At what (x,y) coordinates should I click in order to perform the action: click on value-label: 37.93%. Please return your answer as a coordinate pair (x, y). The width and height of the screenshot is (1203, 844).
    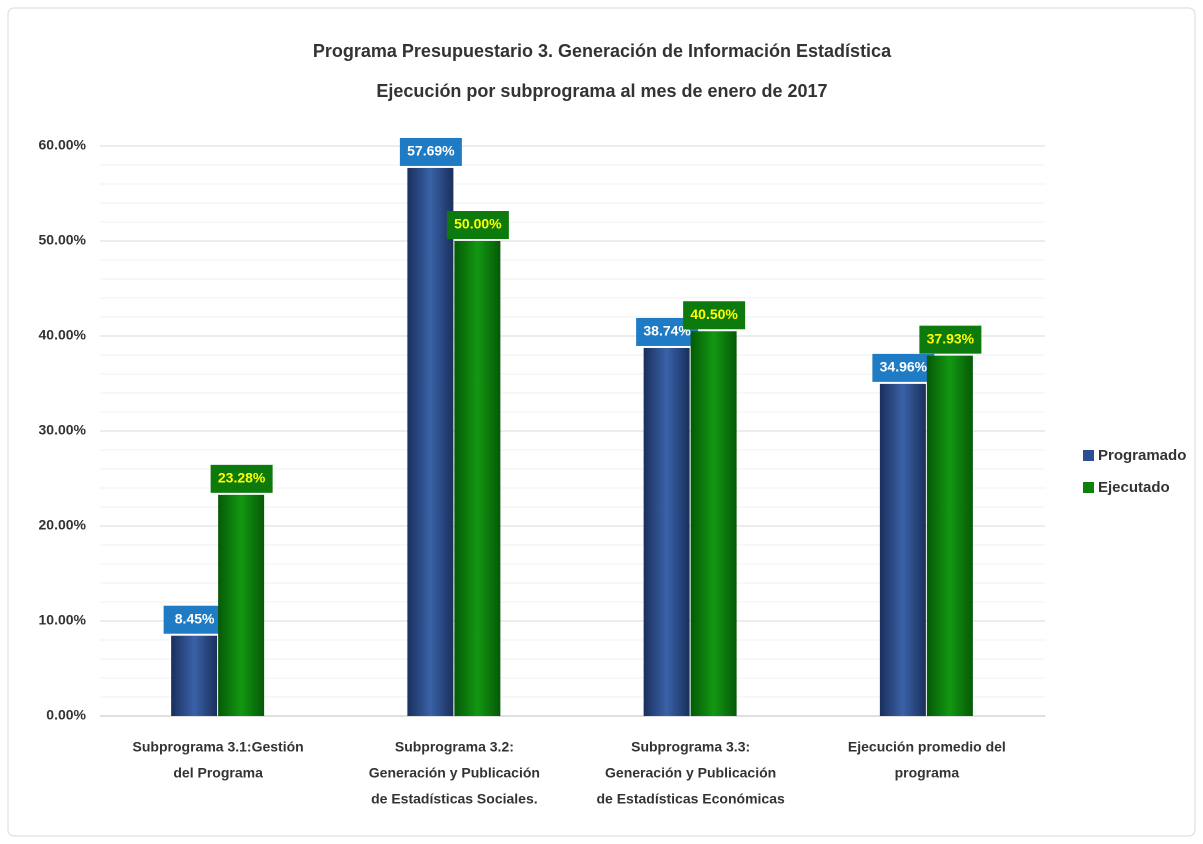
    Looking at the image, I should click on (951, 338).